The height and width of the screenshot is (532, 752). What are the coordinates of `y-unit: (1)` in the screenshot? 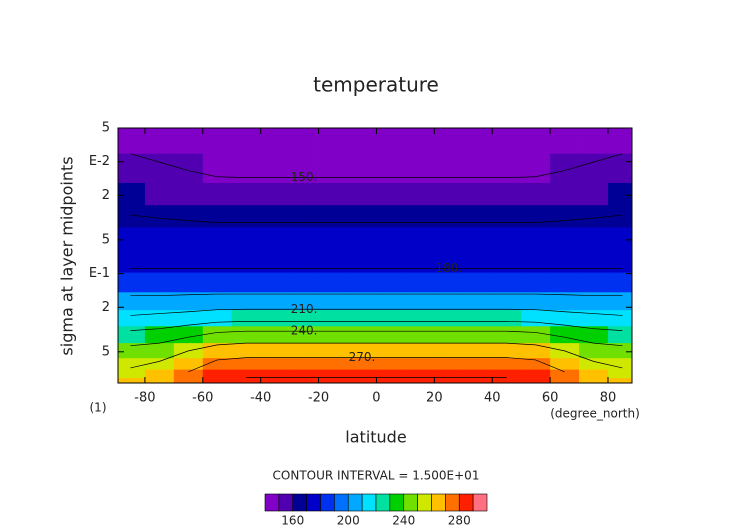 It's located at (98, 408).